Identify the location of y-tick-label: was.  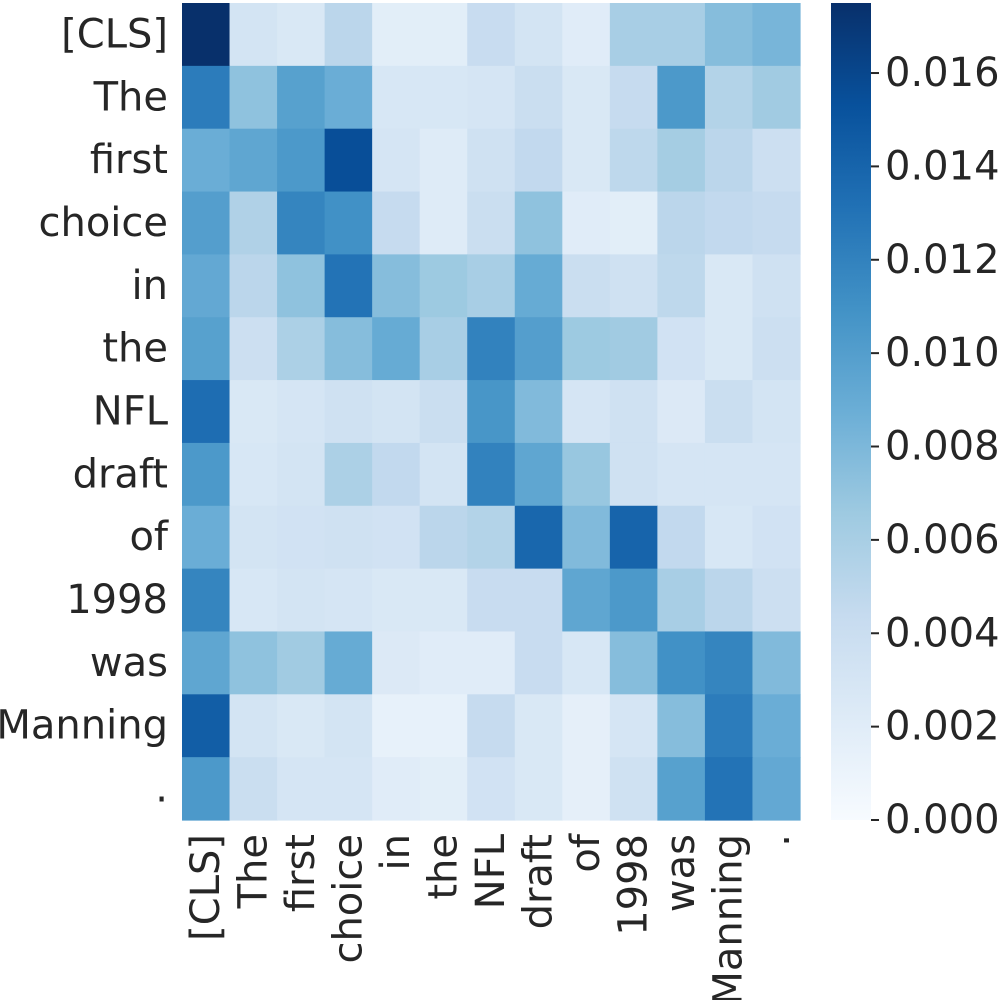
(129, 663).